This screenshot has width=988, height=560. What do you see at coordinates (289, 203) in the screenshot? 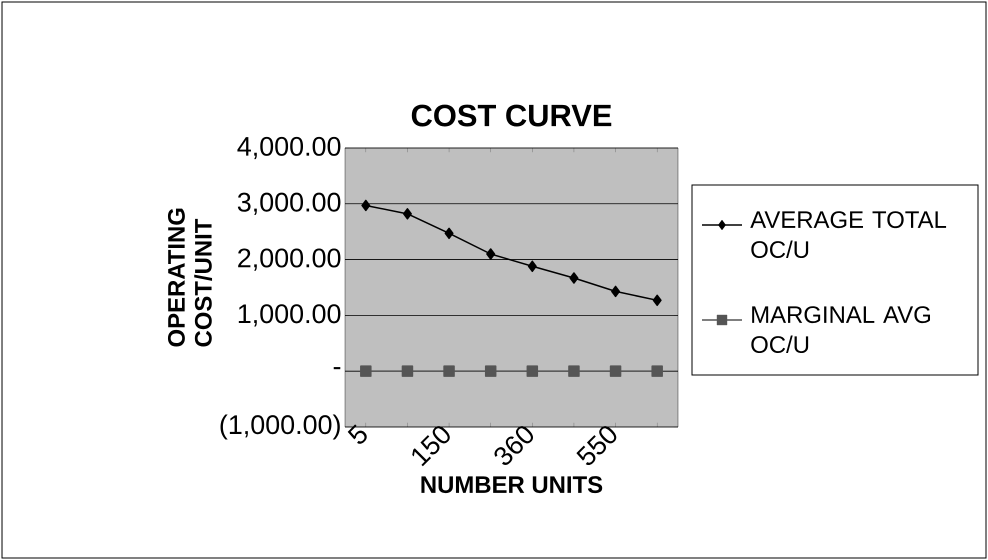
I see `y-tick-label: 3,000.00` at bounding box center [289, 203].